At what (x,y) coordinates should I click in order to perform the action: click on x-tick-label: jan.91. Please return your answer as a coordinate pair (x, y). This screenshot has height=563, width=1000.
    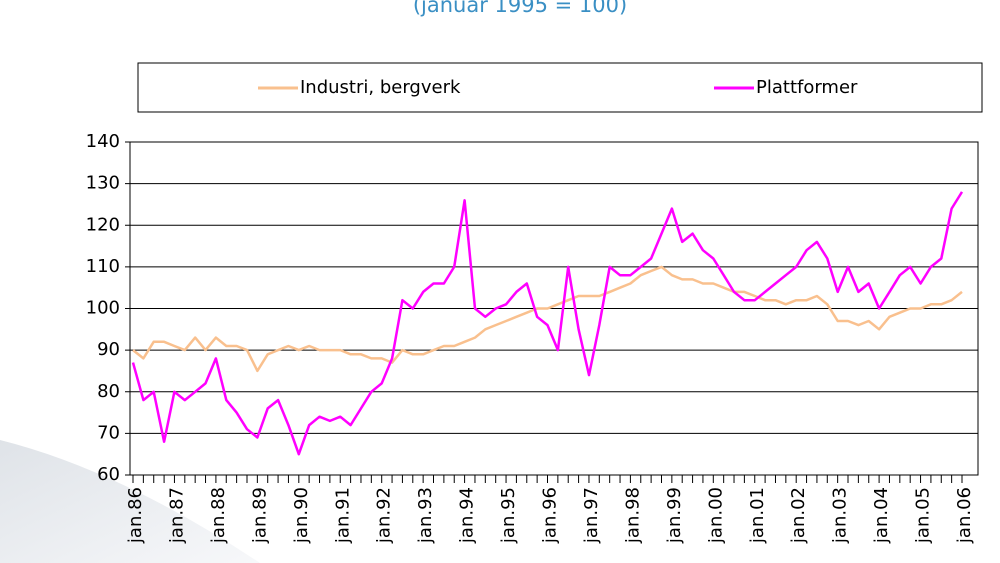
    Looking at the image, I should click on (342, 515).